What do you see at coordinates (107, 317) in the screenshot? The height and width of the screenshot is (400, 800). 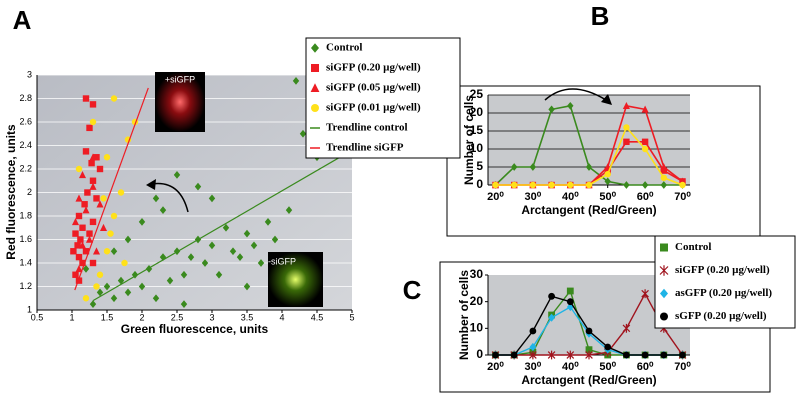 I see `x-tick-label: 1.5` at bounding box center [107, 317].